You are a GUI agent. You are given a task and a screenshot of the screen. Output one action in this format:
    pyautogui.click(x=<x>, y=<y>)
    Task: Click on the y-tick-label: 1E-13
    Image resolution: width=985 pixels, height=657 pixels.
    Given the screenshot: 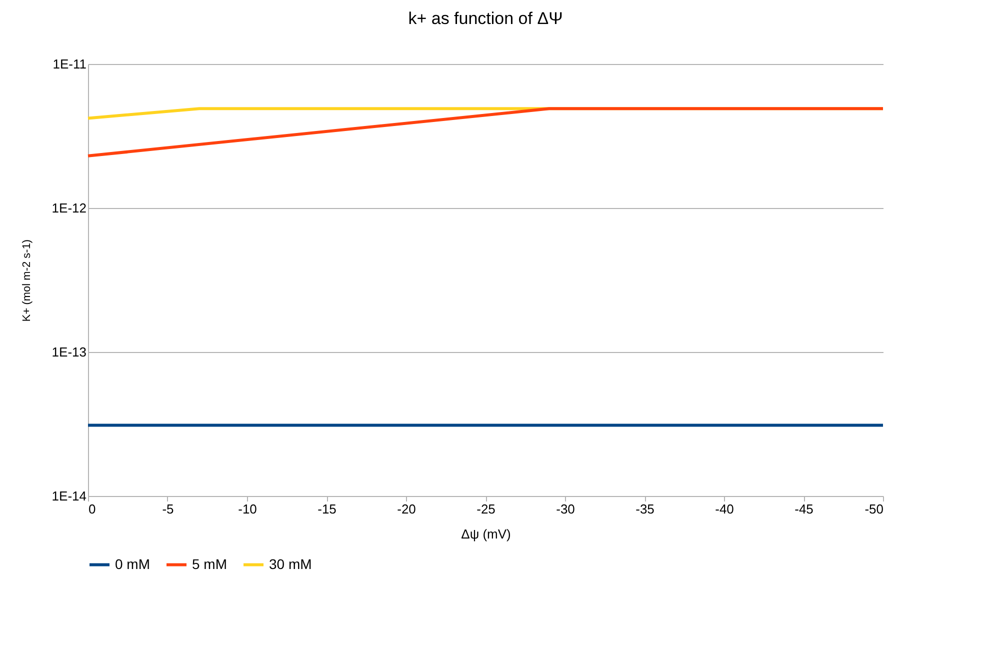 What is the action you would take?
    pyautogui.click(x=69, y=352)
    